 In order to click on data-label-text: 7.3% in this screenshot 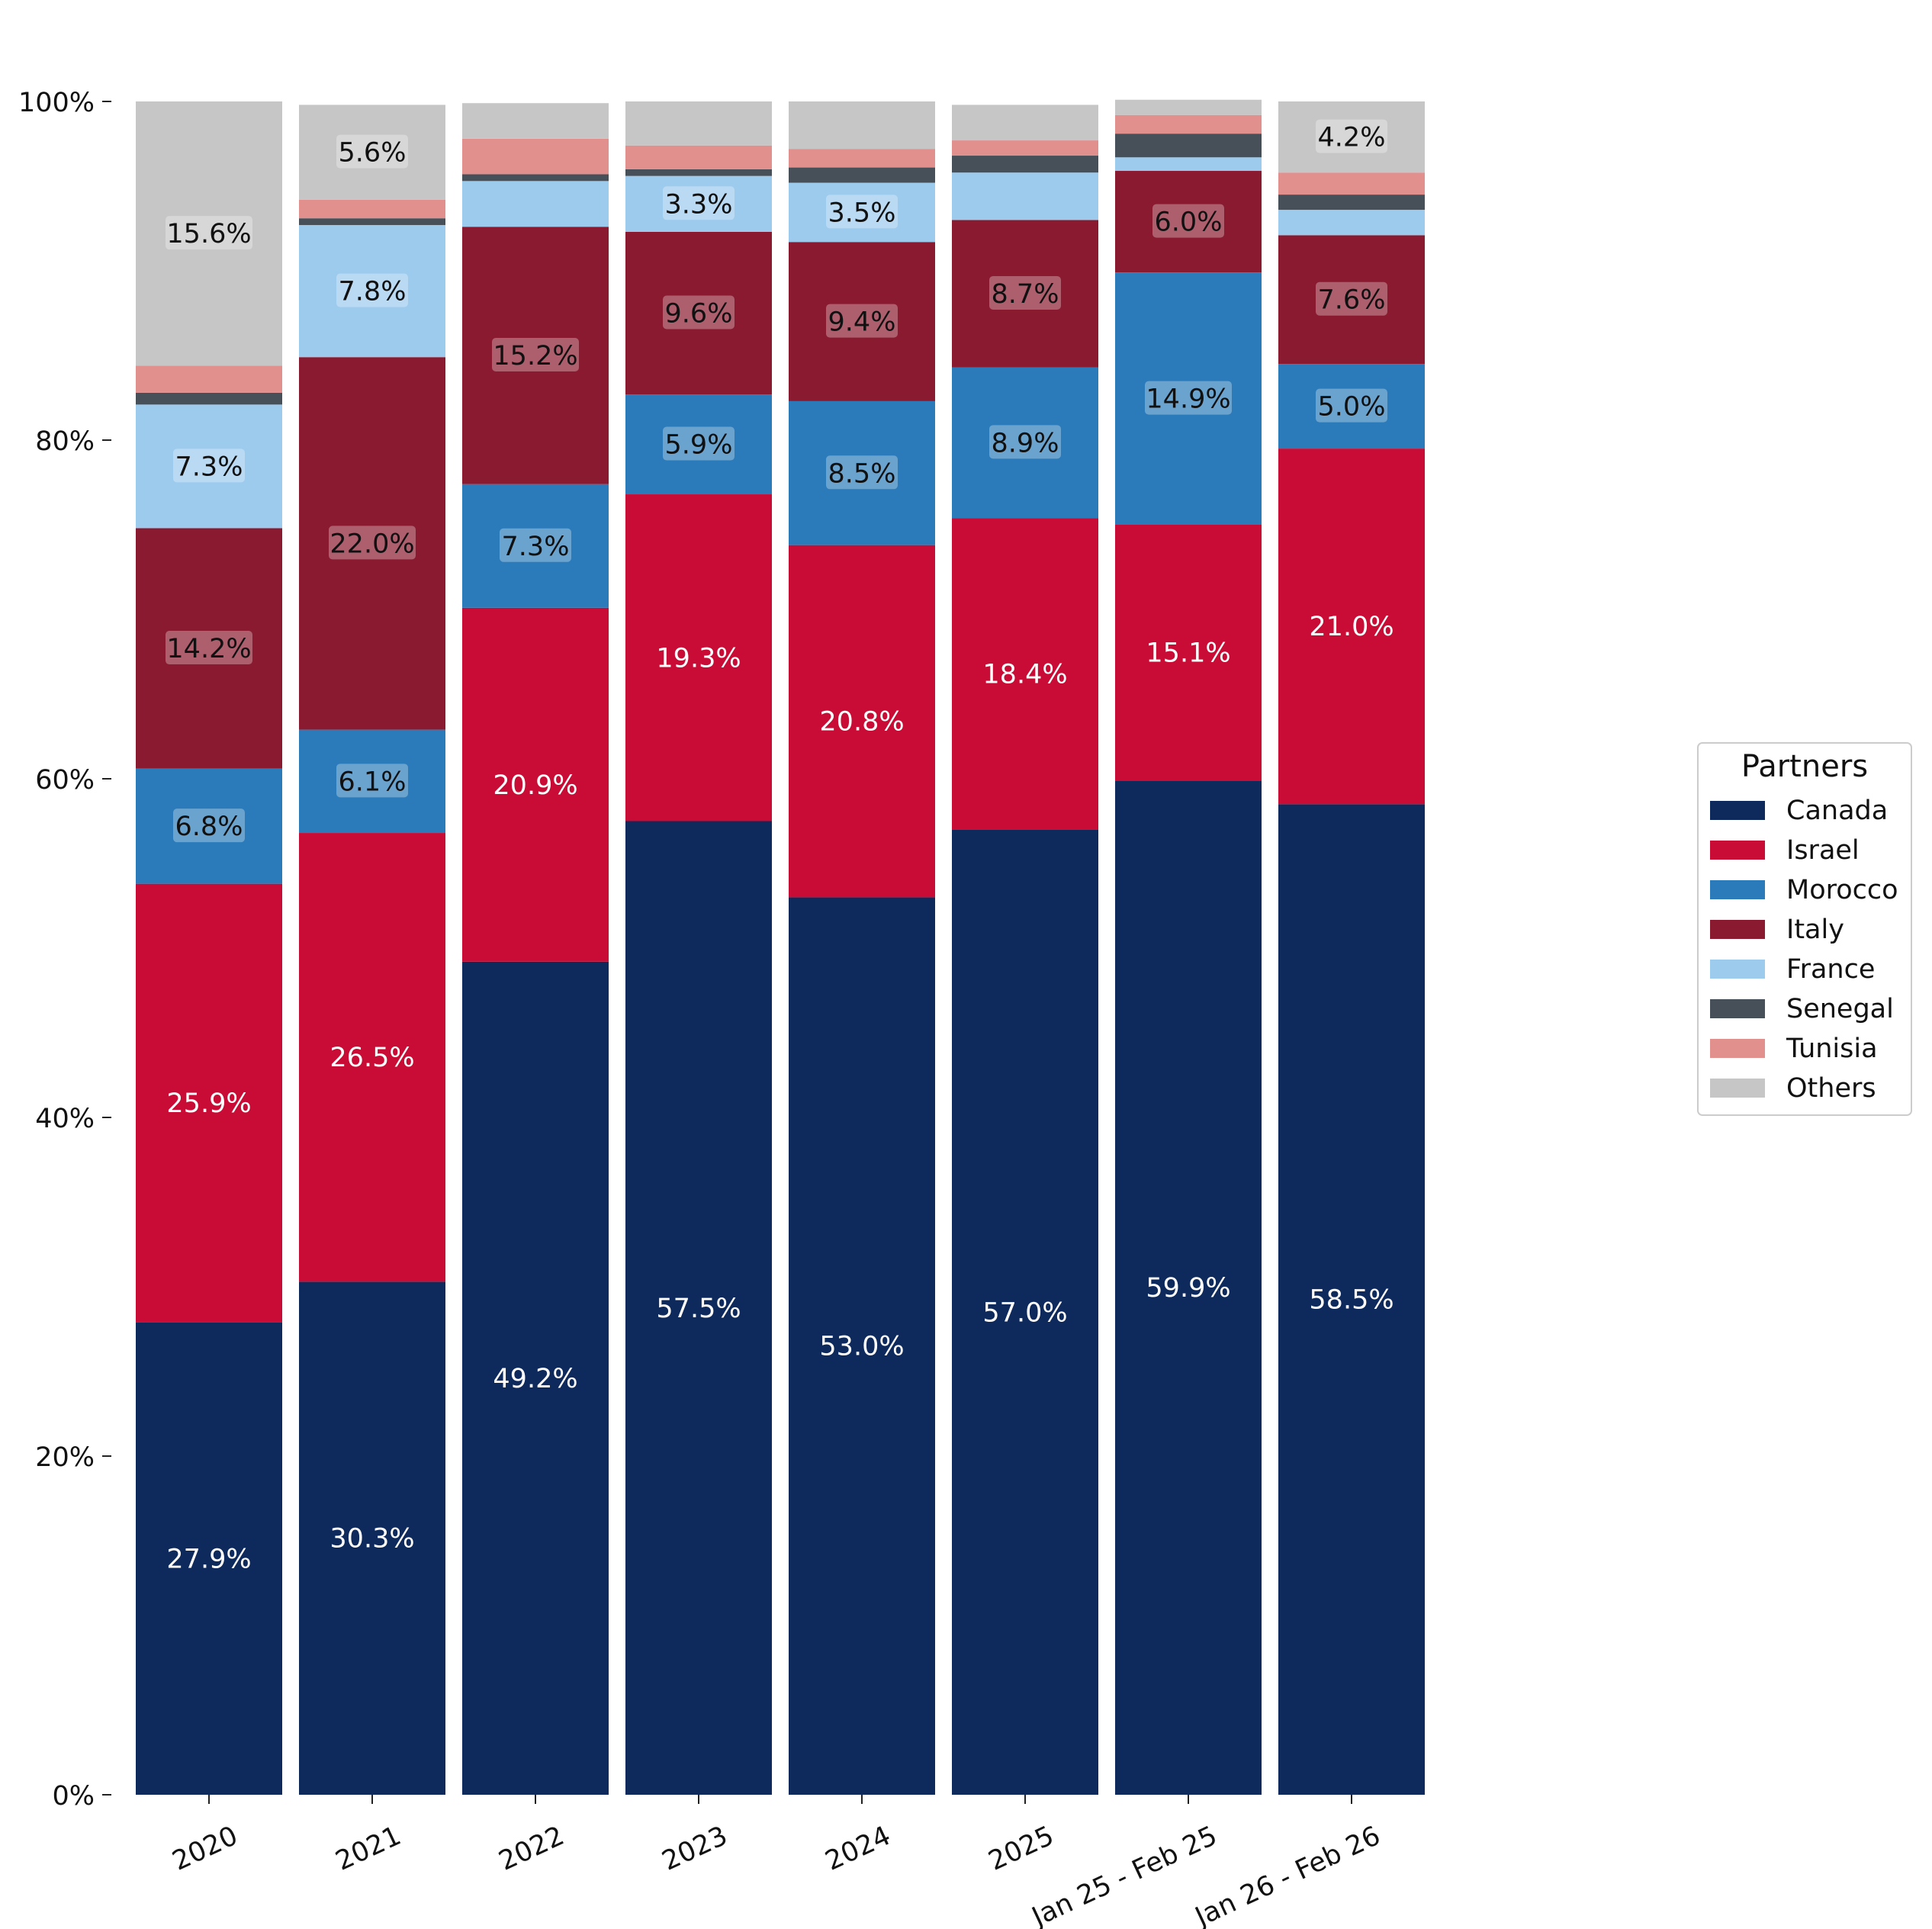, I will do `click(209, 467)`.